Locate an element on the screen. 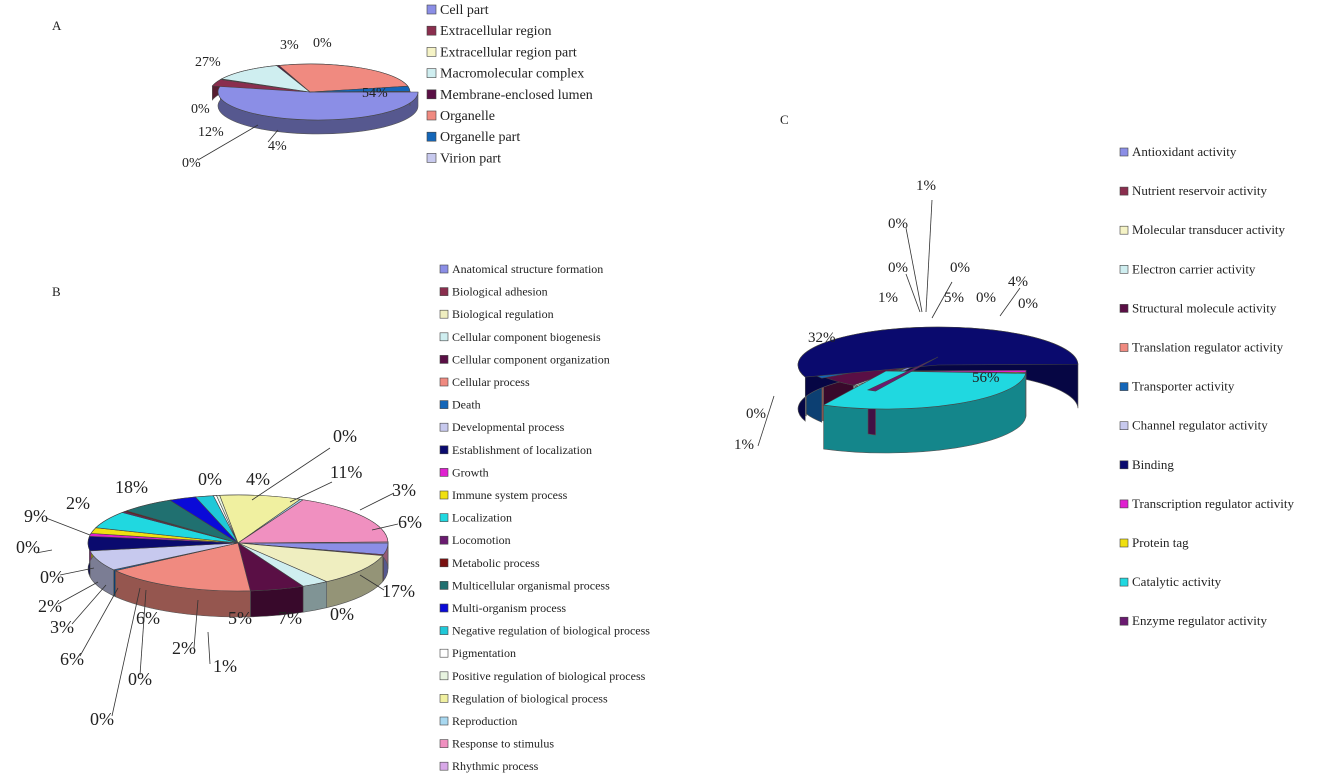  legend-entry: Structural molecule activity is located at coordinates (1204, 307).